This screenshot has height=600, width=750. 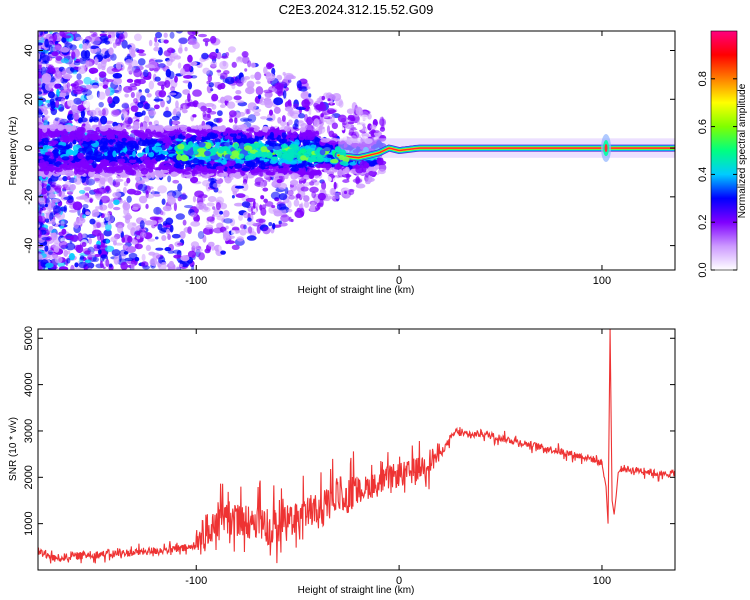 I want to click on colorbar-tick-label: 0.0, so click(x=703, y=269).